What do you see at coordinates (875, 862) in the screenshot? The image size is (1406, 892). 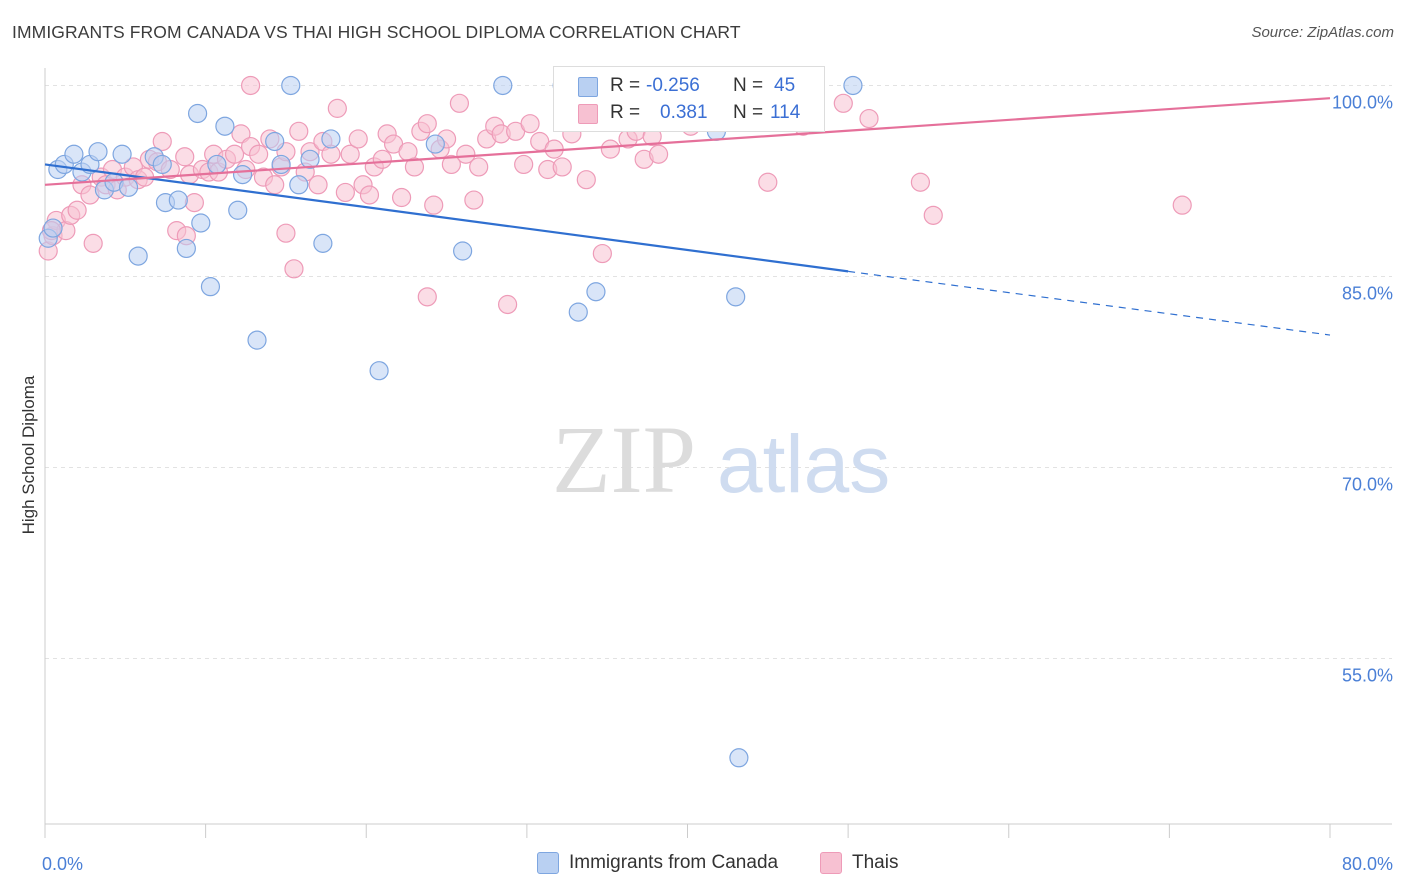 I see `legend-label-thai: Thais` at bounding box center [875, 862].